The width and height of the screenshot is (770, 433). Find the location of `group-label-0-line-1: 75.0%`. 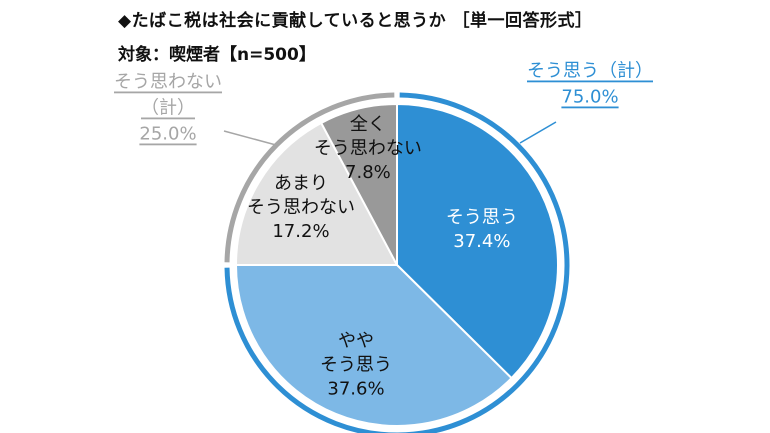

group-label-0-line-1: 75.0% is located at coordinates (589, 97).